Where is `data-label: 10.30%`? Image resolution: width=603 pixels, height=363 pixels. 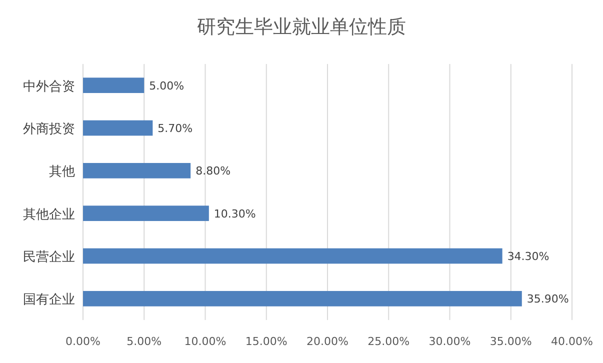 data-label: 10.30% is located at coordinates (235, 213).